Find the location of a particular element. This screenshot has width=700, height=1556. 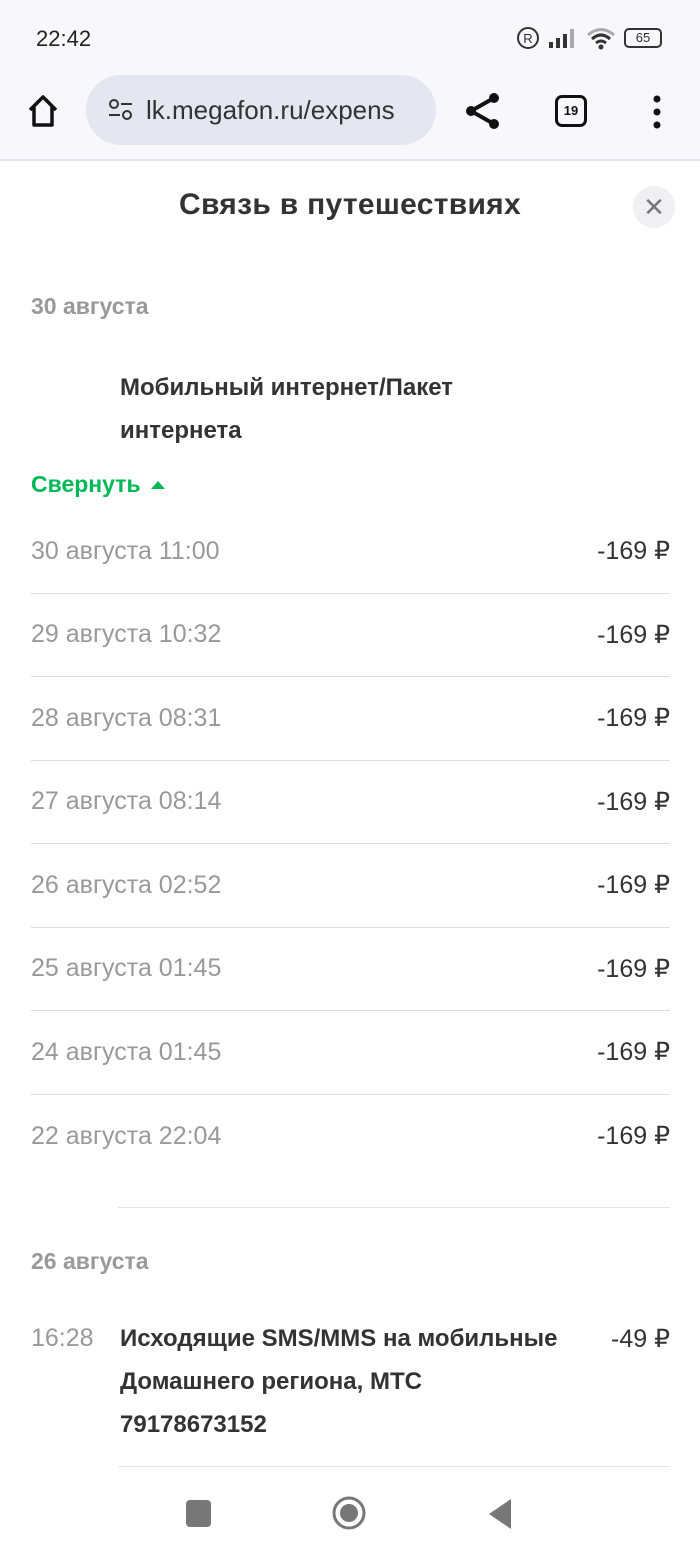

back-icon is located at coordinates (500, 1514).